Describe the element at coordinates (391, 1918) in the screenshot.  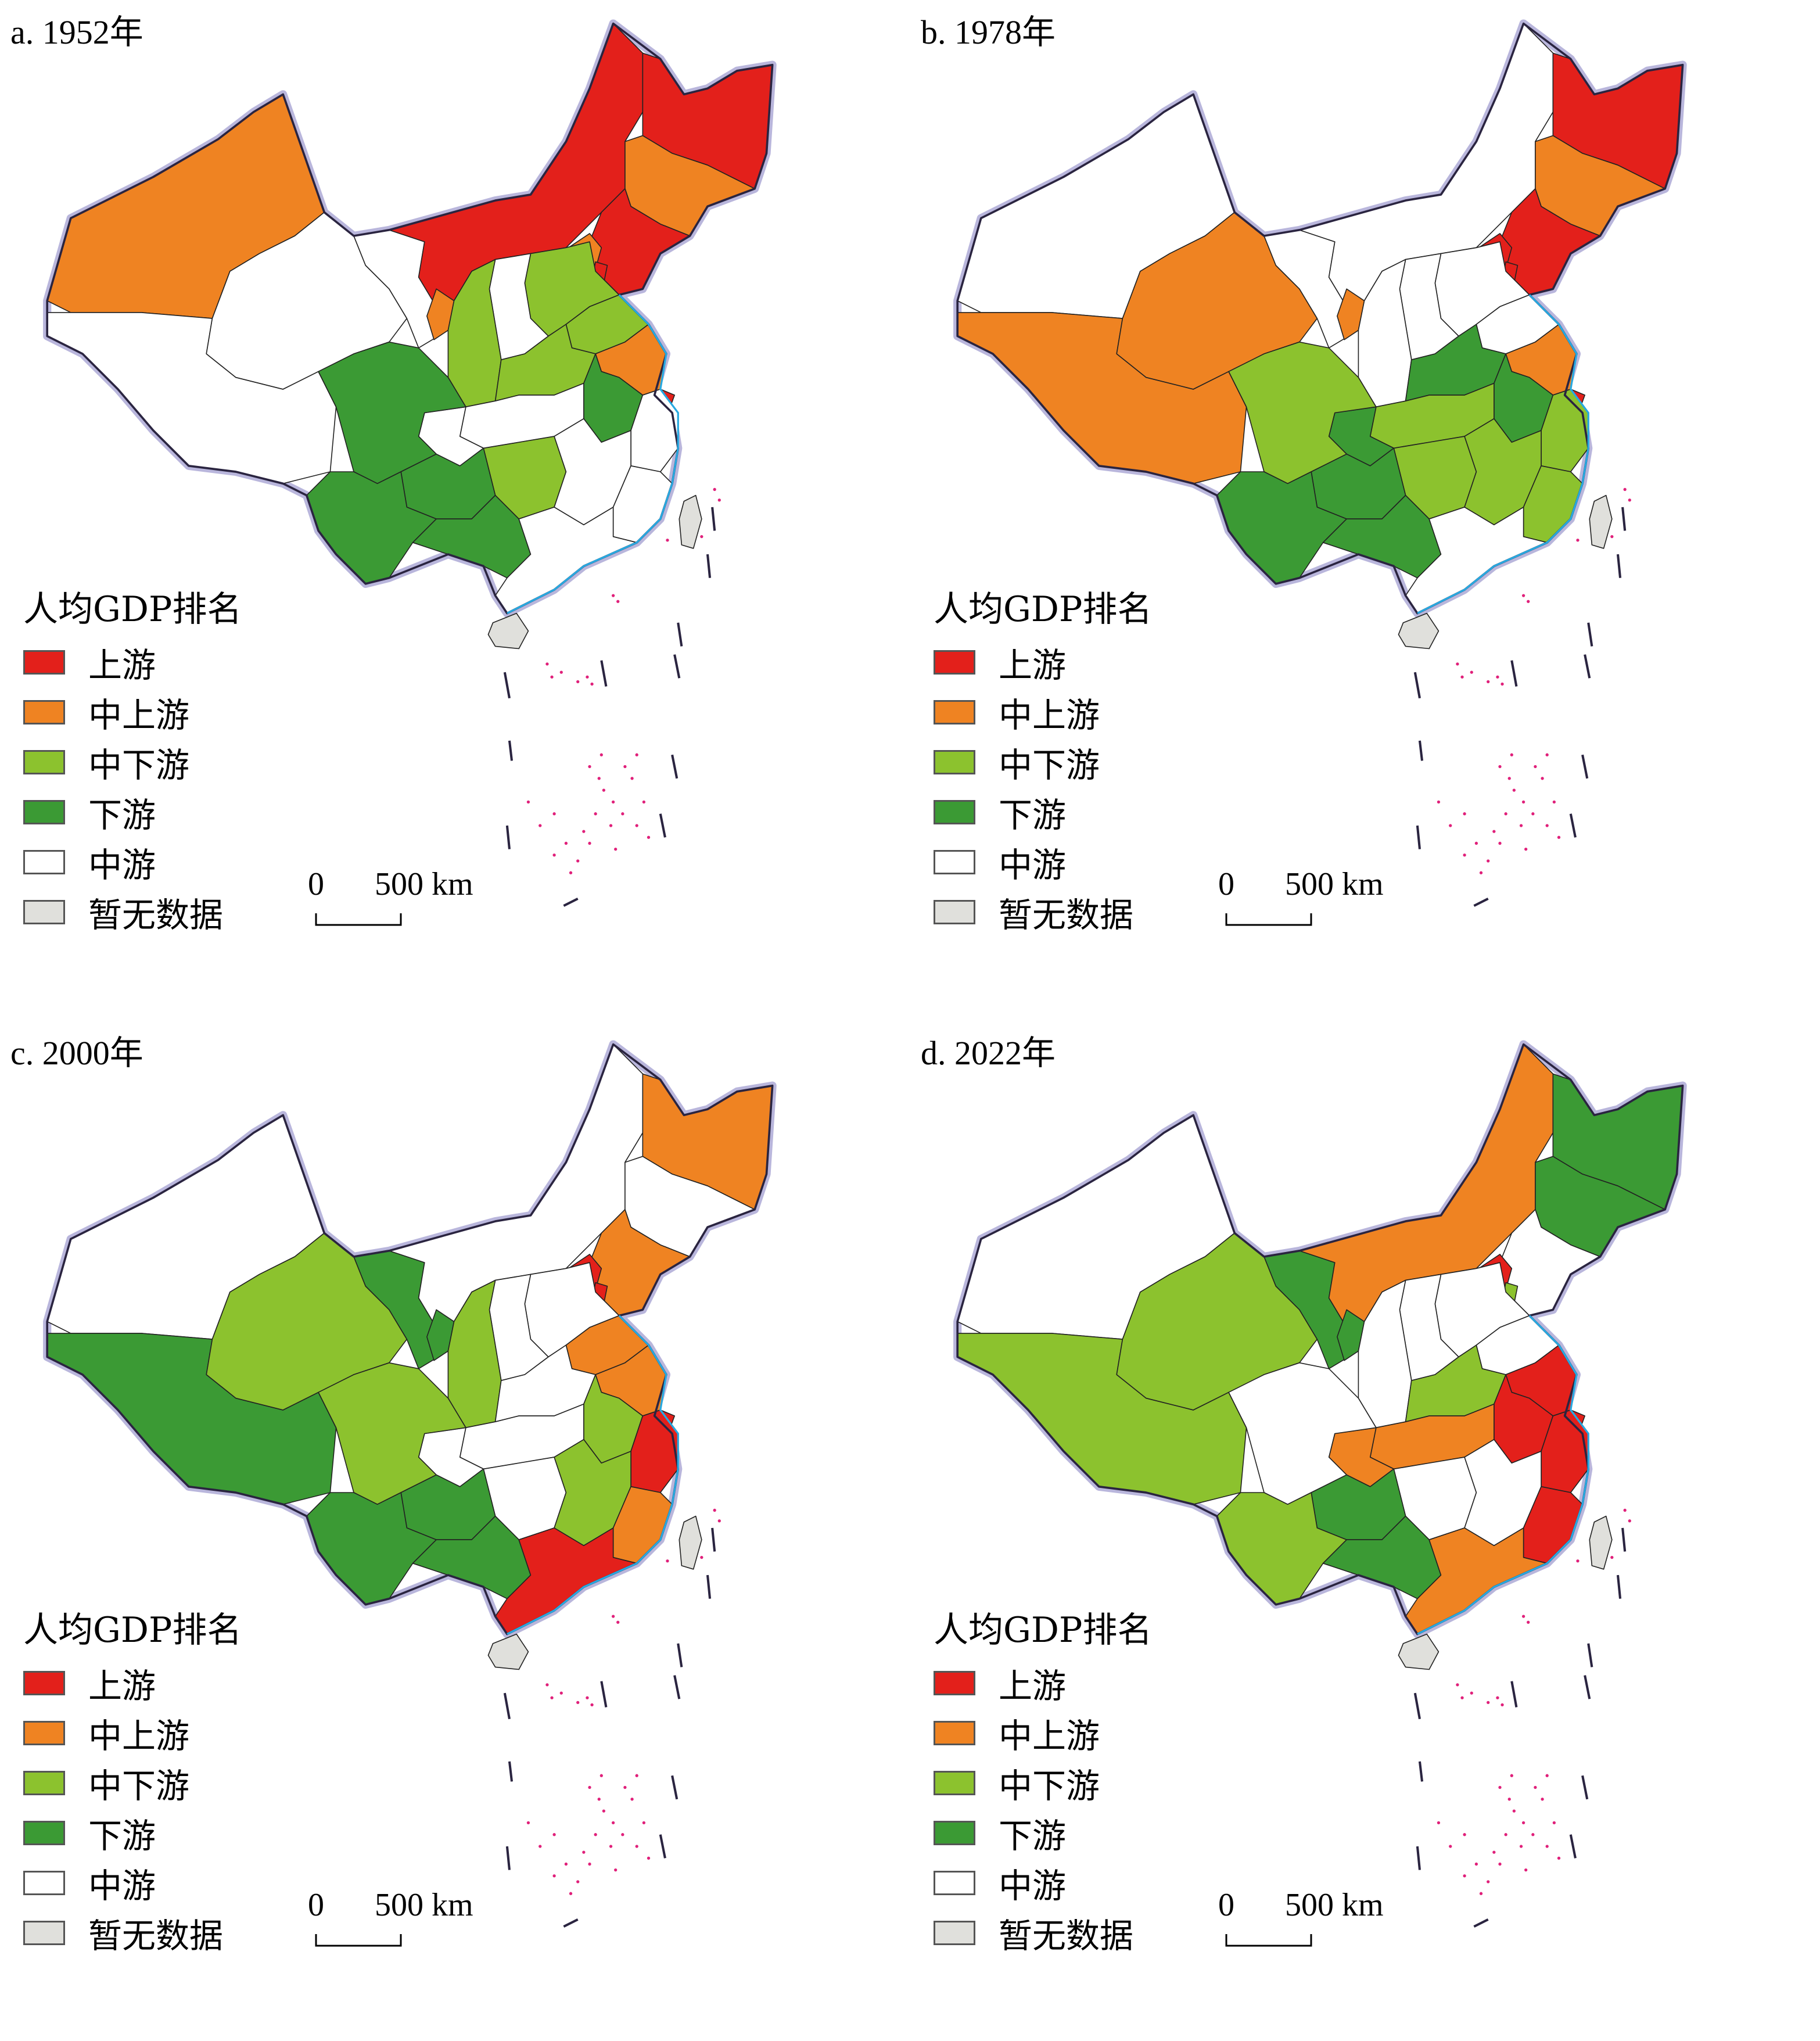
I see `scale-bar: 0 500 km` at that location.